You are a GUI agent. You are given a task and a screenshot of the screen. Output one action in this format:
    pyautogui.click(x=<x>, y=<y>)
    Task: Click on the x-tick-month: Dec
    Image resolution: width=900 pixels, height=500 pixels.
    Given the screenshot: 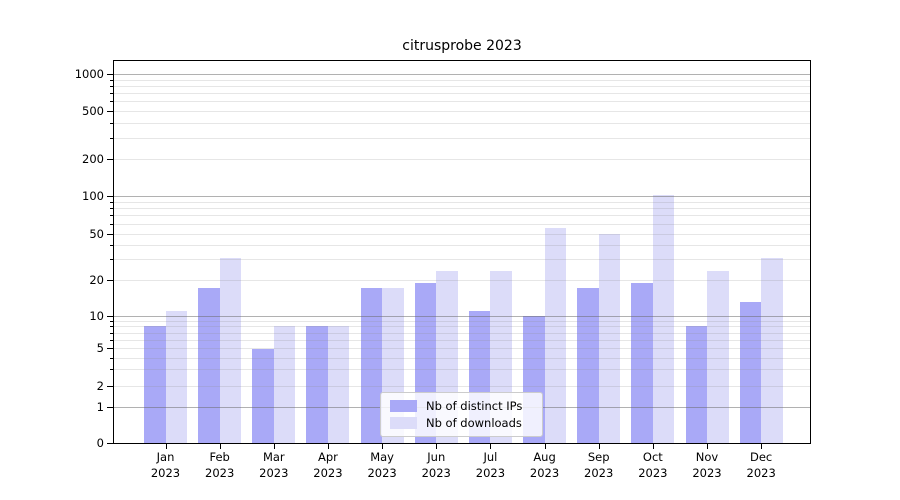 What is the action you would take?
    pyautogui.click(x=761, y=457)
    